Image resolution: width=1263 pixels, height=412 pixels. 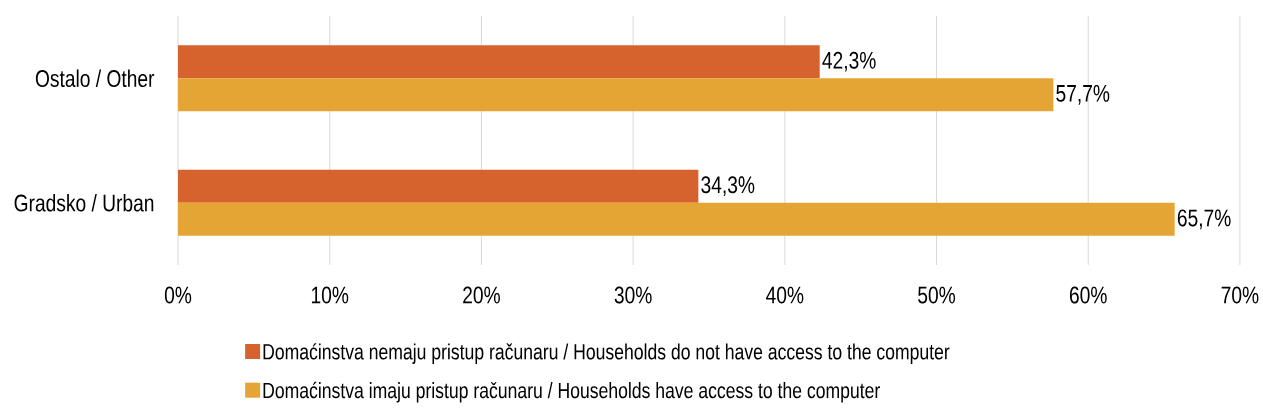 What do you see at coordinates (330, 295) in the screenshot?
I see `x-tick-label: 10%` at bounding box center [330, 295].